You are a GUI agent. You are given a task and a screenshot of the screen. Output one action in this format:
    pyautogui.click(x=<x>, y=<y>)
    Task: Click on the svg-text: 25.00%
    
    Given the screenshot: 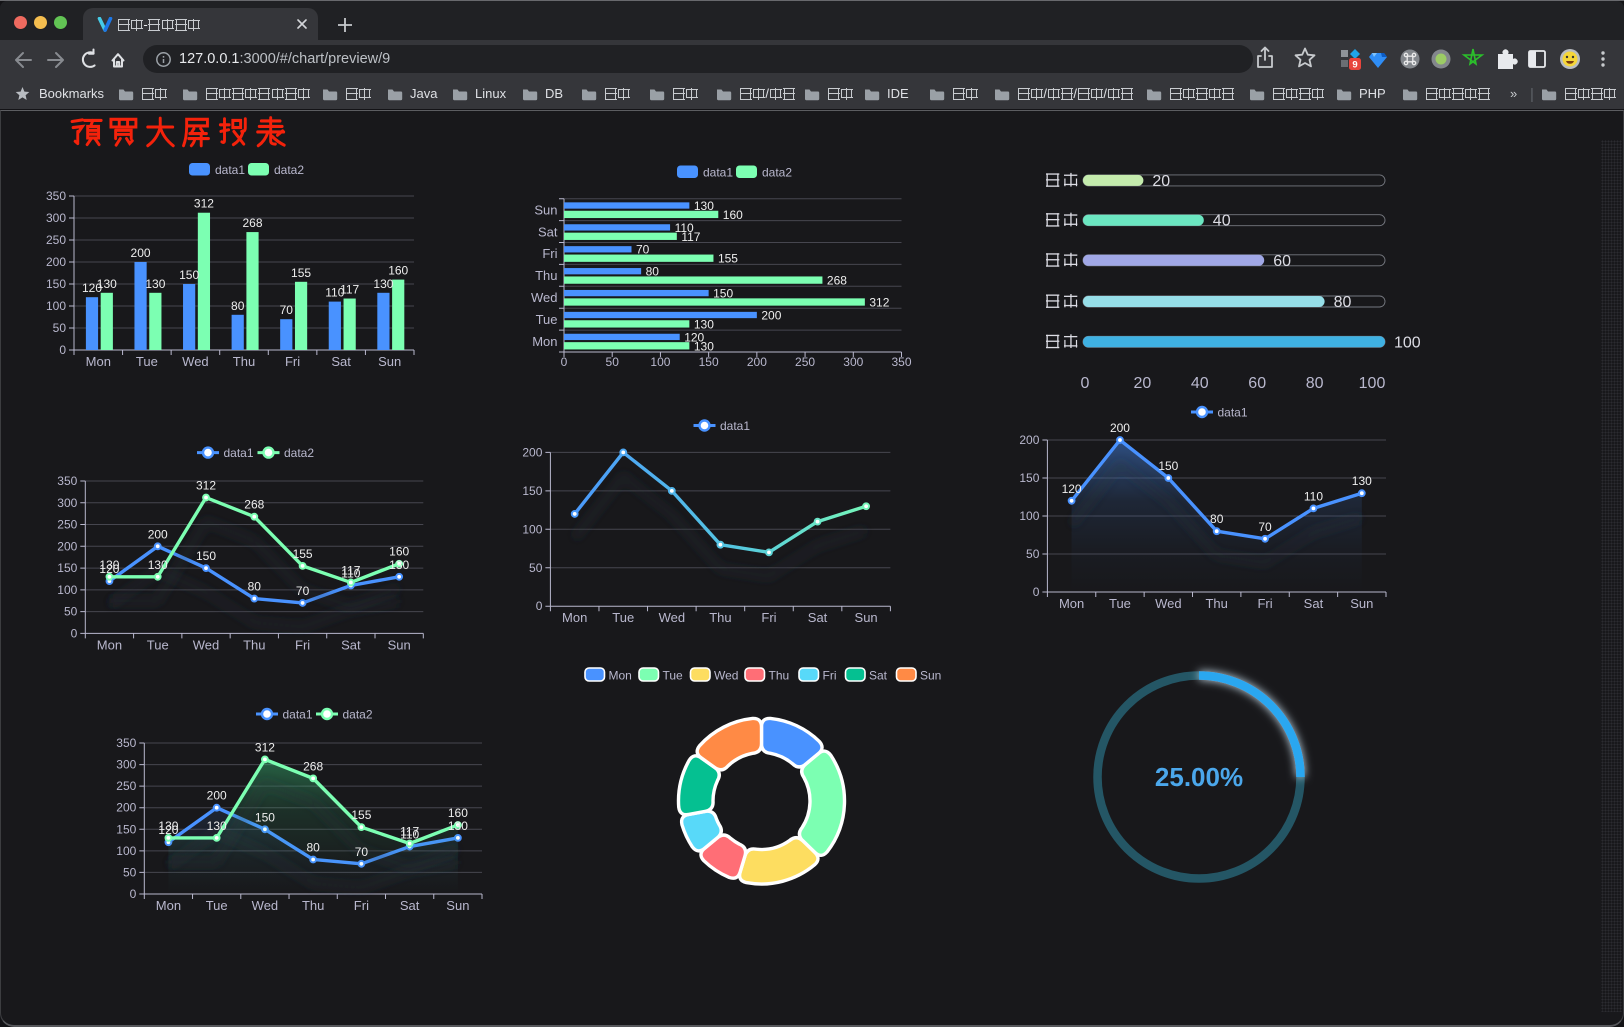 What is the action you would take?
    pyautogui.click(x=1199, y=777)
    